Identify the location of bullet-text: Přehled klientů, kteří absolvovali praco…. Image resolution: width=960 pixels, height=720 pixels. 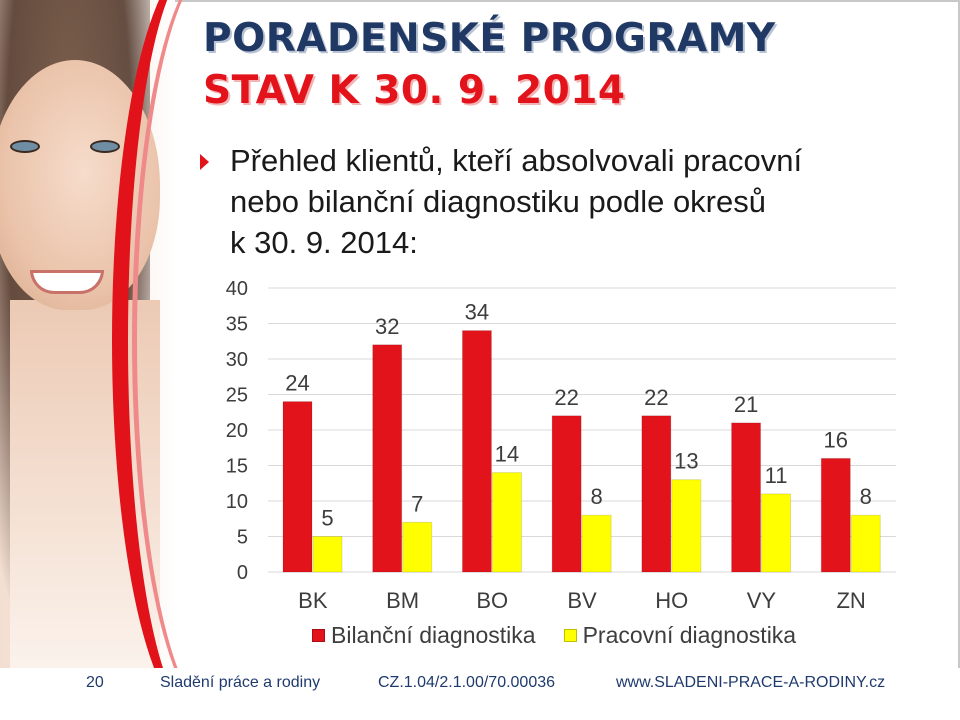
(580, 201).